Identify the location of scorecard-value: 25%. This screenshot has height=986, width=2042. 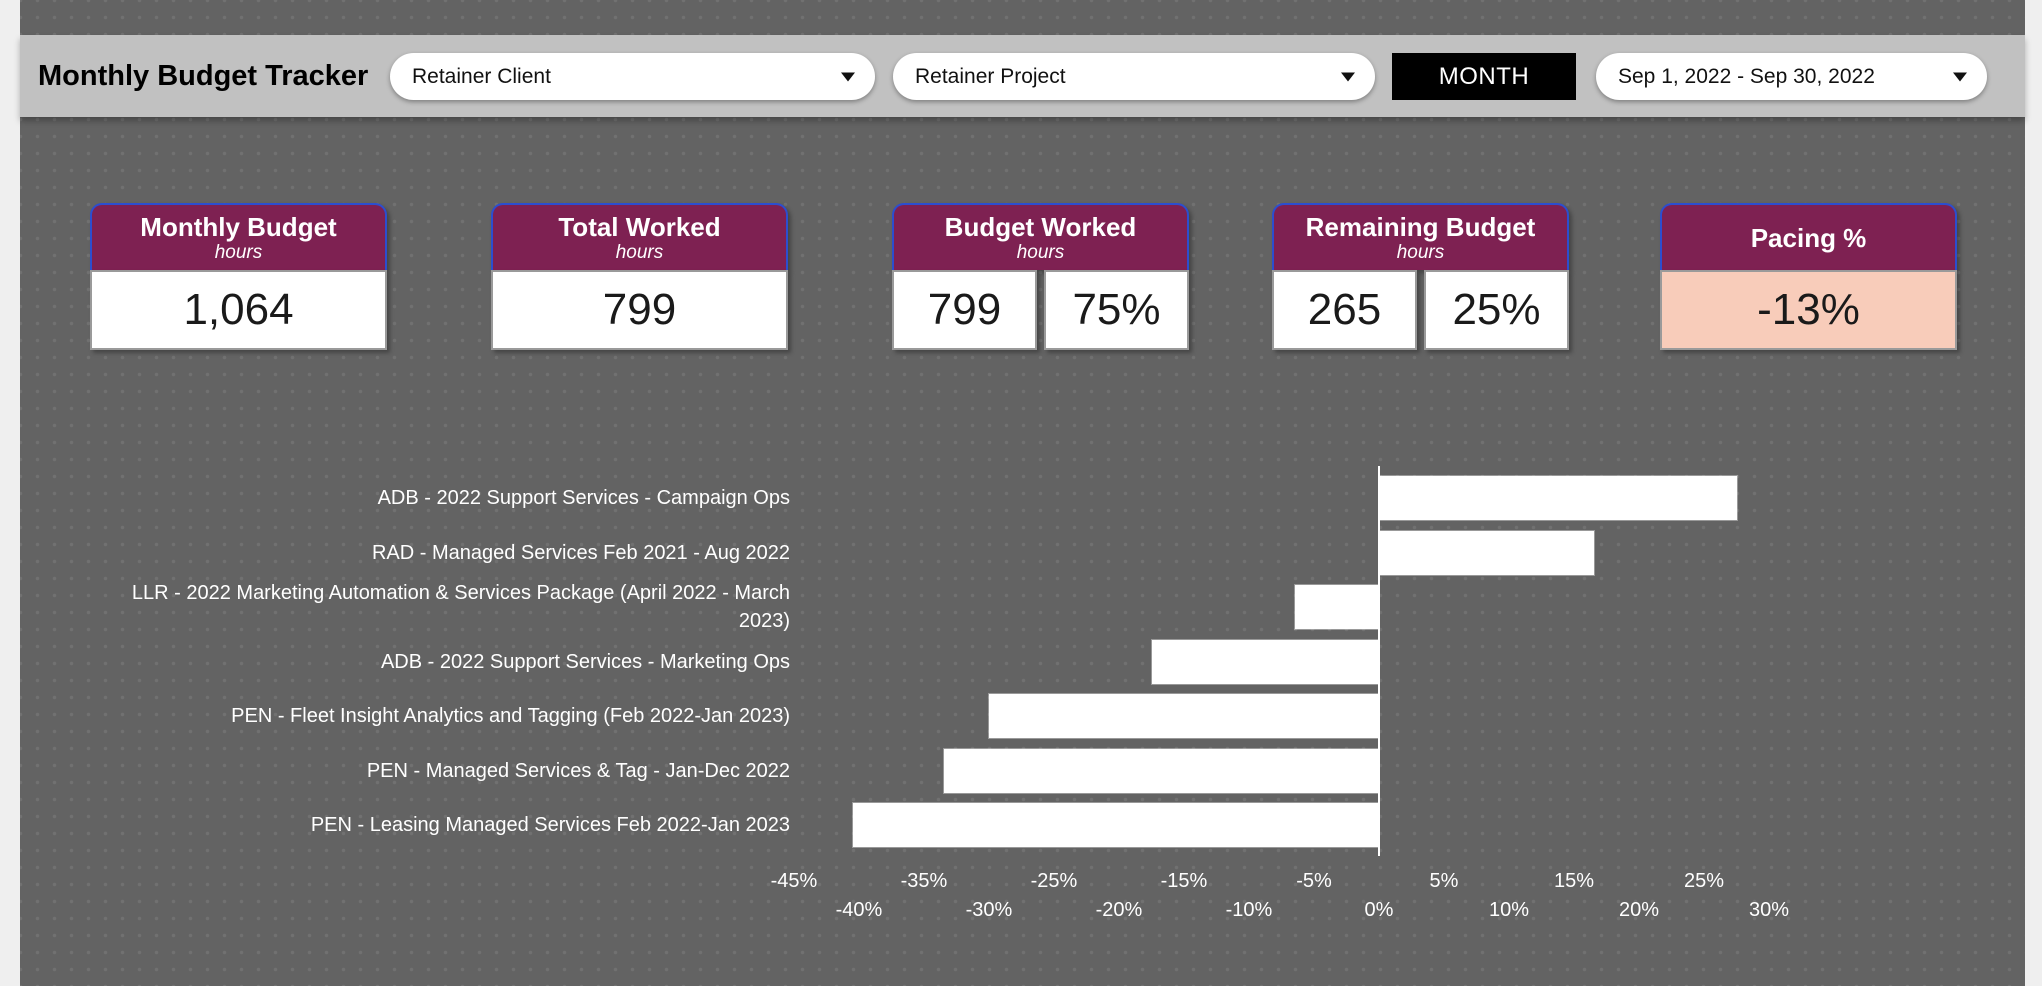
(1496, 310).